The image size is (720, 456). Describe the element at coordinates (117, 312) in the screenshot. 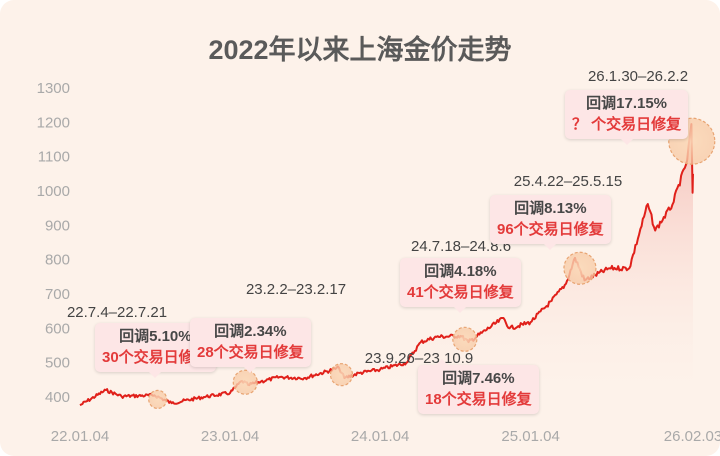

I see `drawdown-period-label: 22.7.4–22.7.21` at that location.